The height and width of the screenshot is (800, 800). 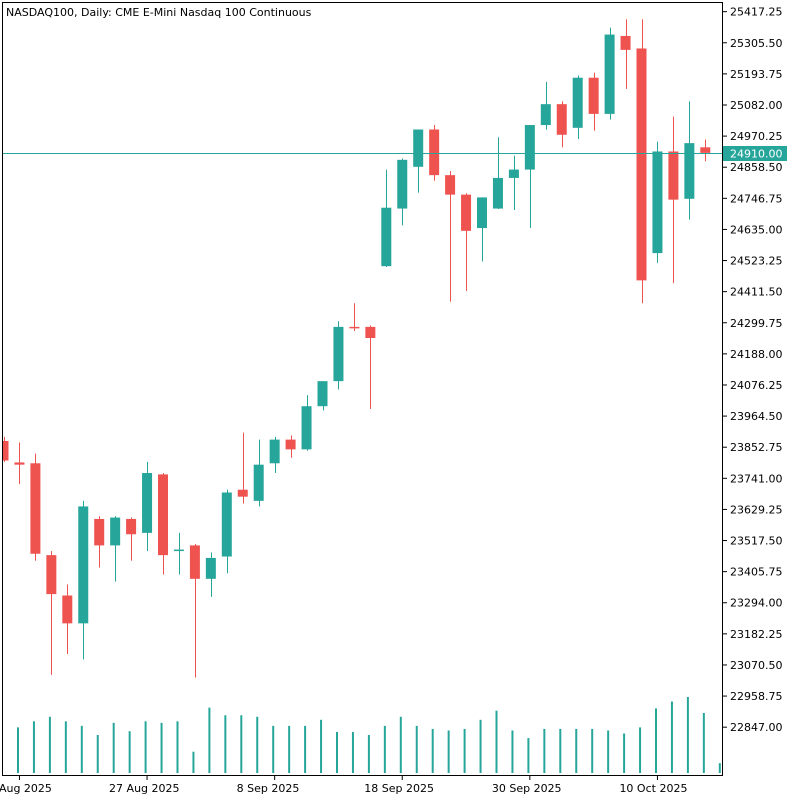 What do you see at coordinates (756, 354) in the screenshot?
I see `price-tick-label: 24188.00` at bounding box center [756, 354].